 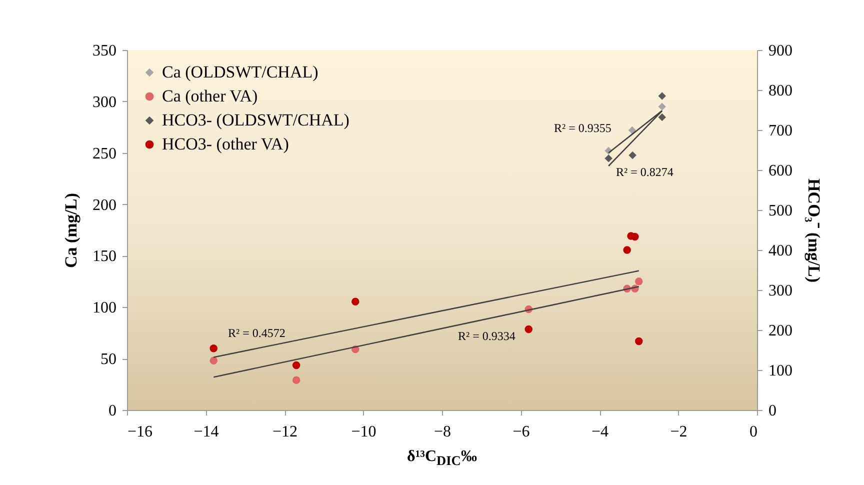 I want to click on legend-label: HCO3- (other VA), so click(x=225, y=144).